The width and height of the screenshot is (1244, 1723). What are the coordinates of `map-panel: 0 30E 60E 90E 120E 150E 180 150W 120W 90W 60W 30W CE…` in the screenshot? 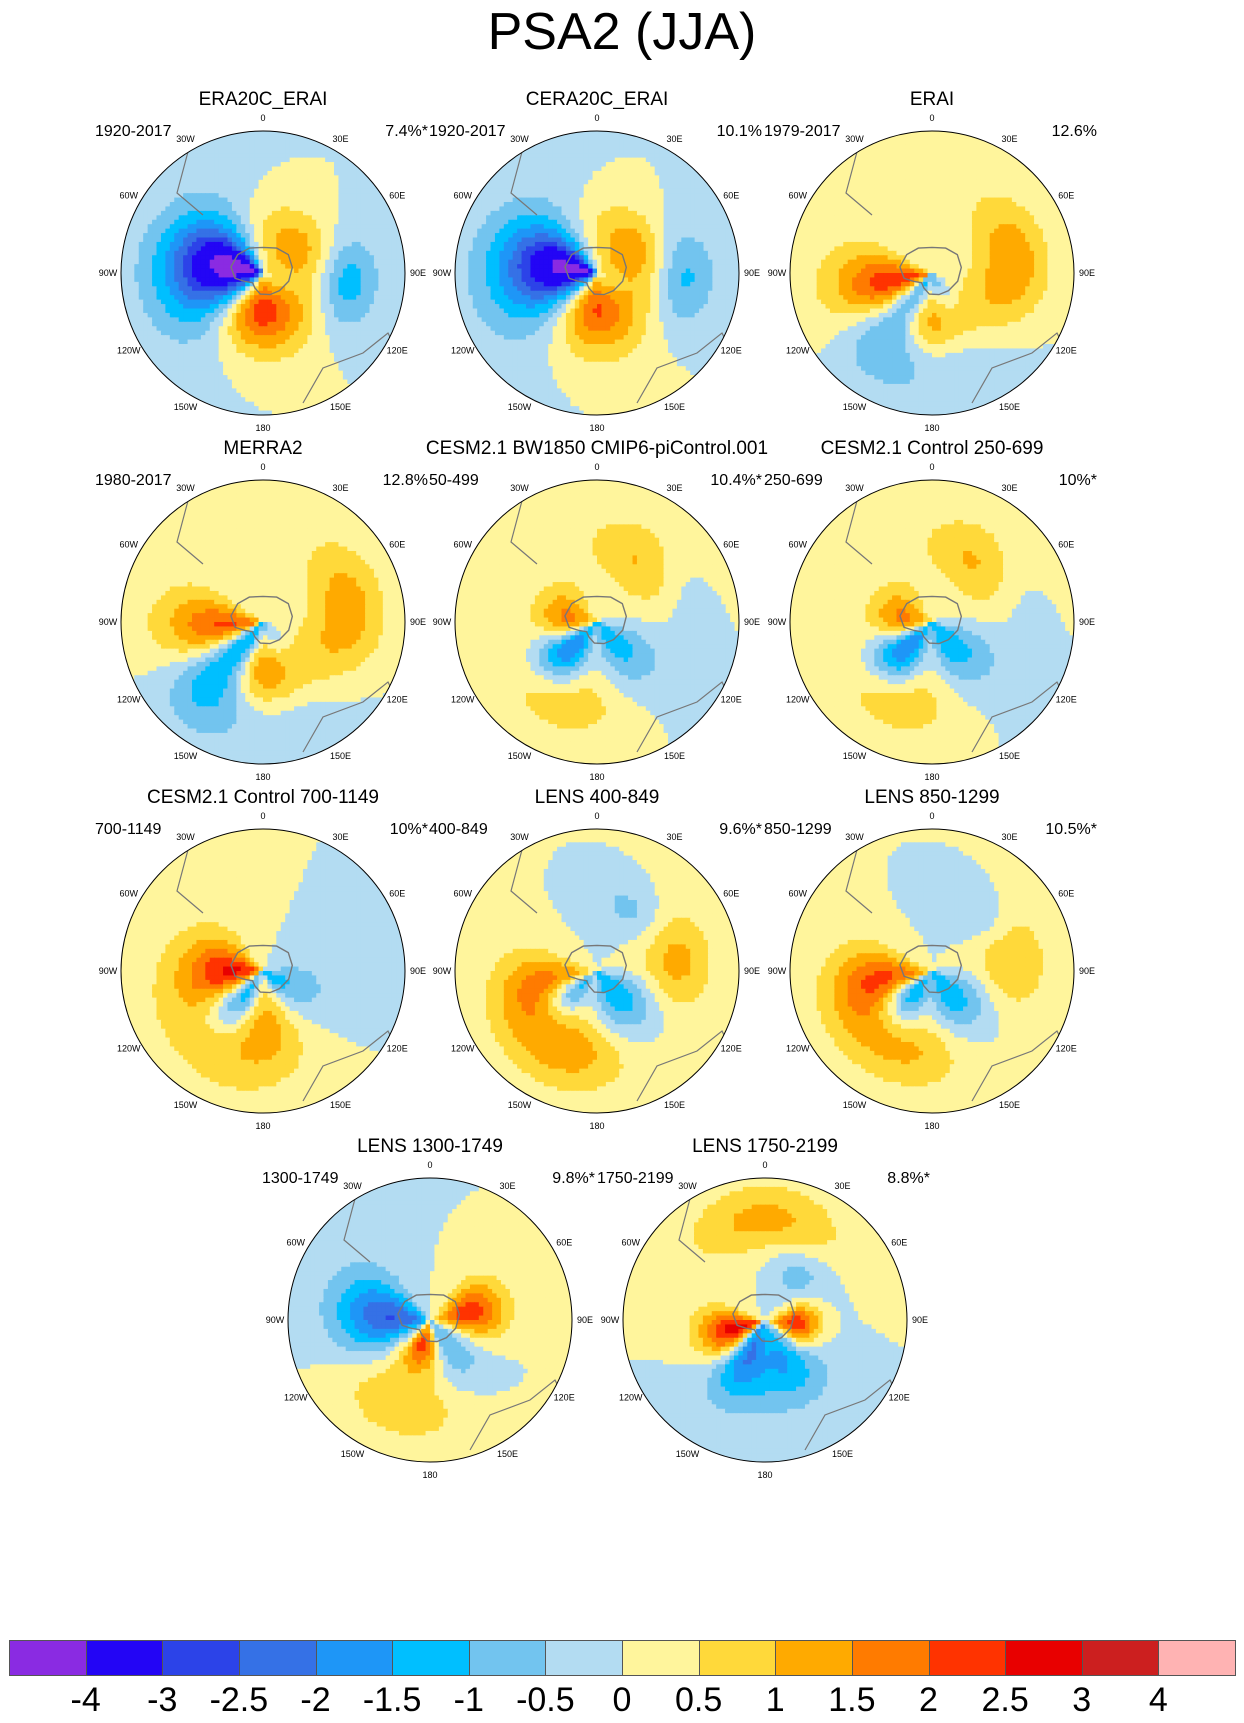 It's located at (597, 278).